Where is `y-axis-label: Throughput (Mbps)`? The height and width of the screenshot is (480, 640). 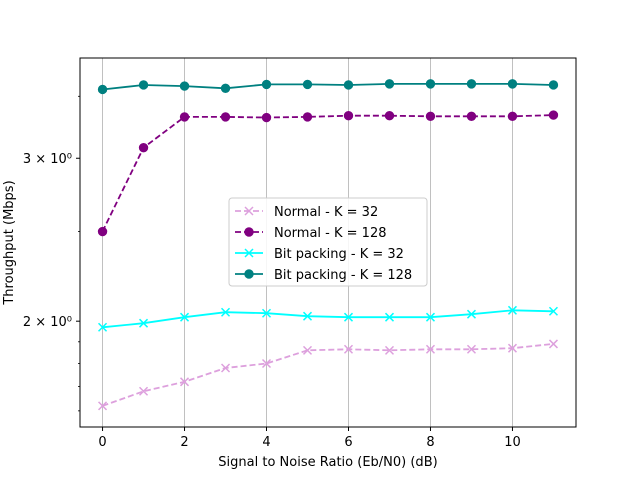 y-axis-label: Throughput (Mbps) is located at coordinates (9, 242).